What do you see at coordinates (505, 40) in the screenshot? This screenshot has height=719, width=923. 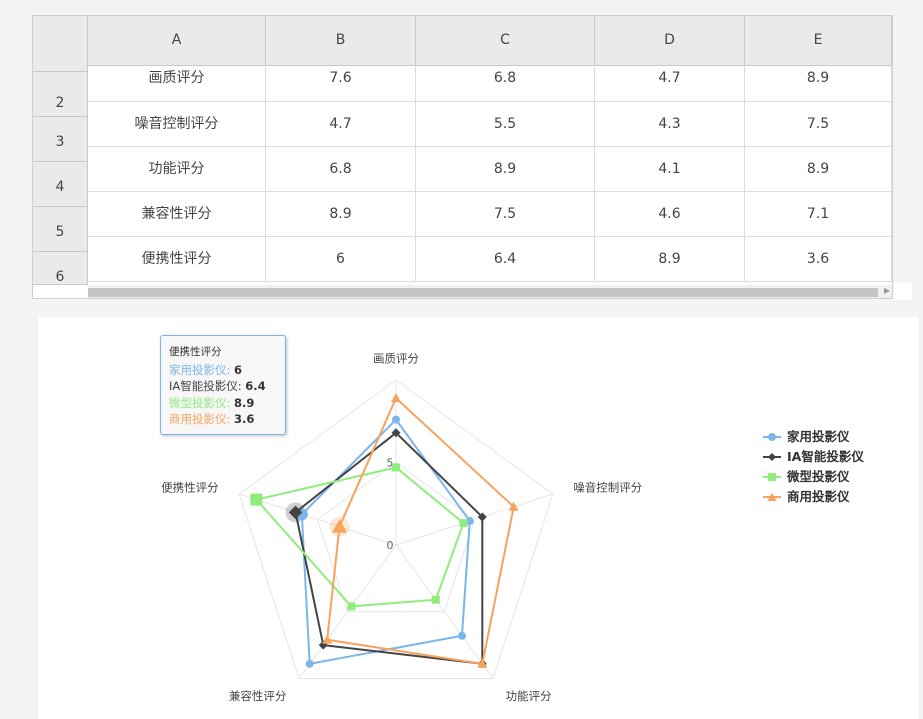 I see `column-header-c: C` at bounding box center [505, 40].